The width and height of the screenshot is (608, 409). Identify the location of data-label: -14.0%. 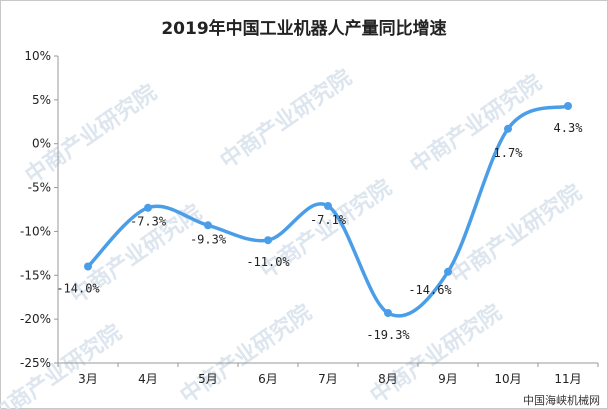
(78, 289).